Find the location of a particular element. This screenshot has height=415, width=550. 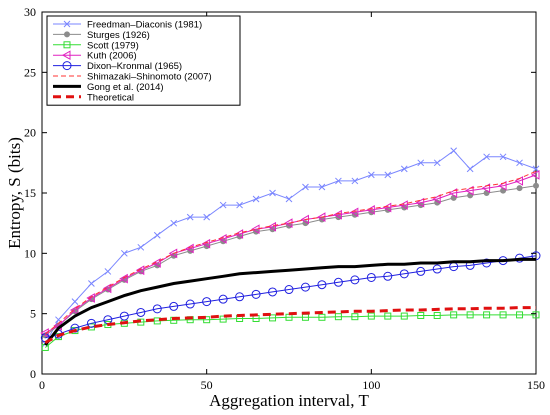

legend-entry: Shimazaki–Shinomoto (2007) is located at coordinates (132, 77).